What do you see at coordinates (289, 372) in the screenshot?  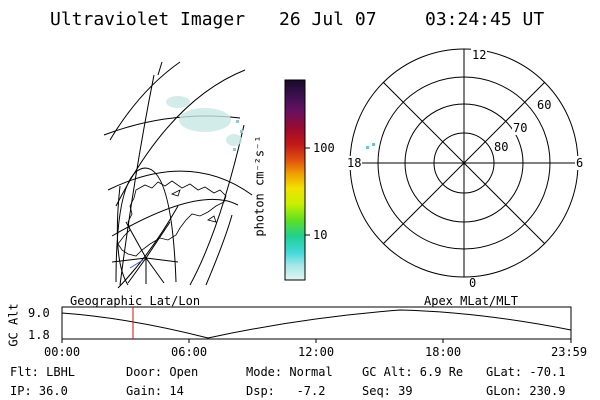 I see `mode-info: Mode: Normal` at bounding box center [289, 372].